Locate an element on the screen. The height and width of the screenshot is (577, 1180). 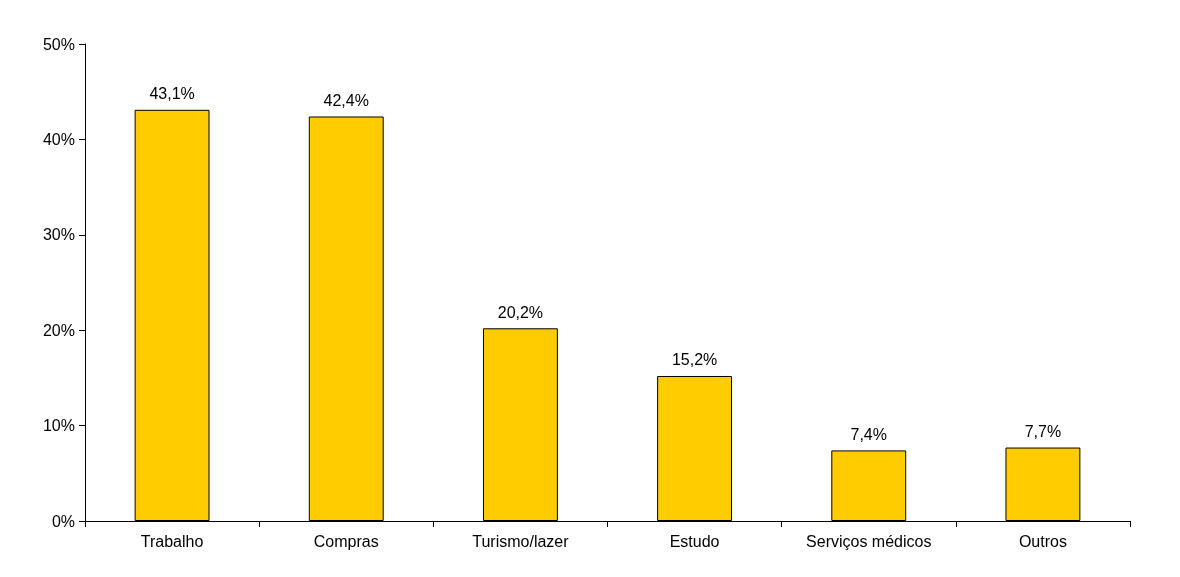
y-tick-label: 20% is located at coordinates (58, 330).